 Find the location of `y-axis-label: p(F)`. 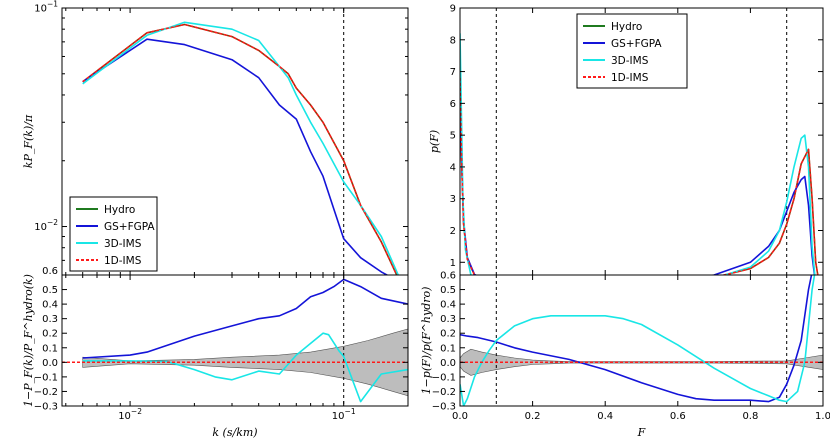

y-axis-label: p(F) is located at coordinates (434, 141).